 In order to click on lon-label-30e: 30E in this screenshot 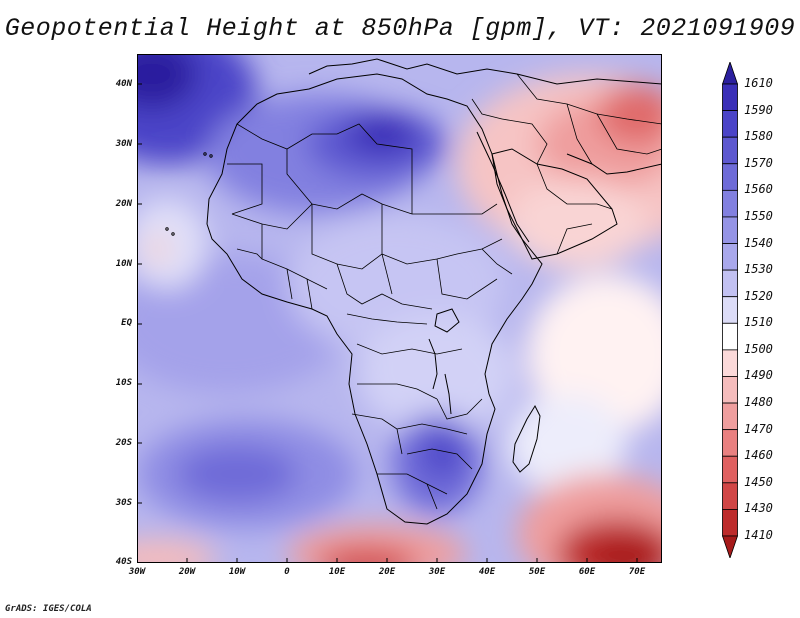, I will do `click(437, 572)`.